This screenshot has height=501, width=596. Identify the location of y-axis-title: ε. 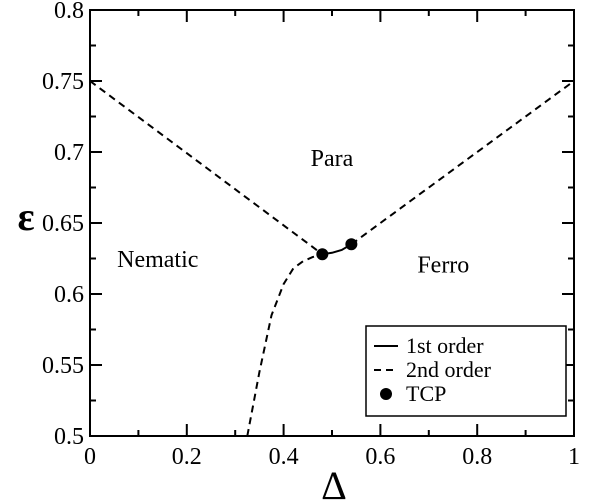
(25, 216).